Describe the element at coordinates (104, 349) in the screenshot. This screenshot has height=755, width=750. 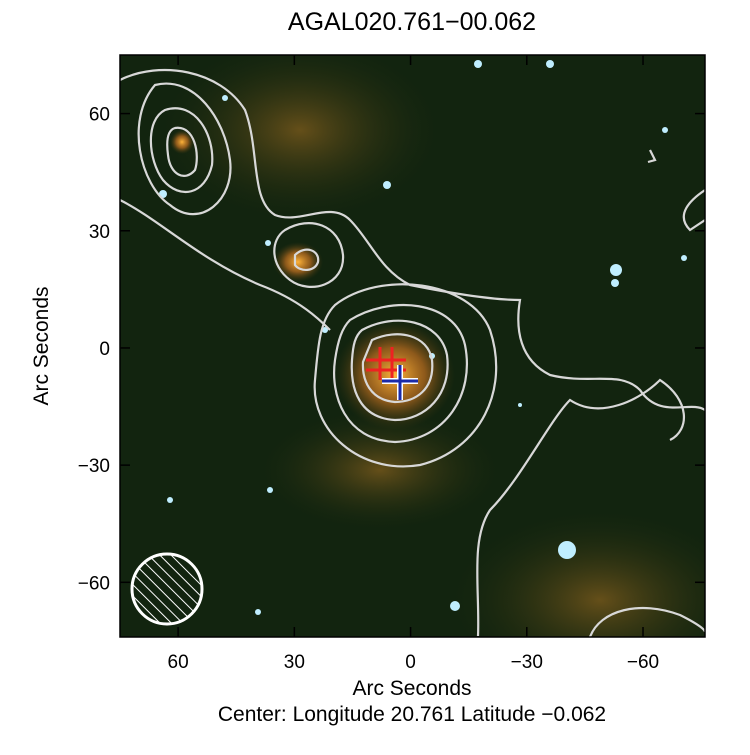
I see `y-tick-label: 0` at that location.